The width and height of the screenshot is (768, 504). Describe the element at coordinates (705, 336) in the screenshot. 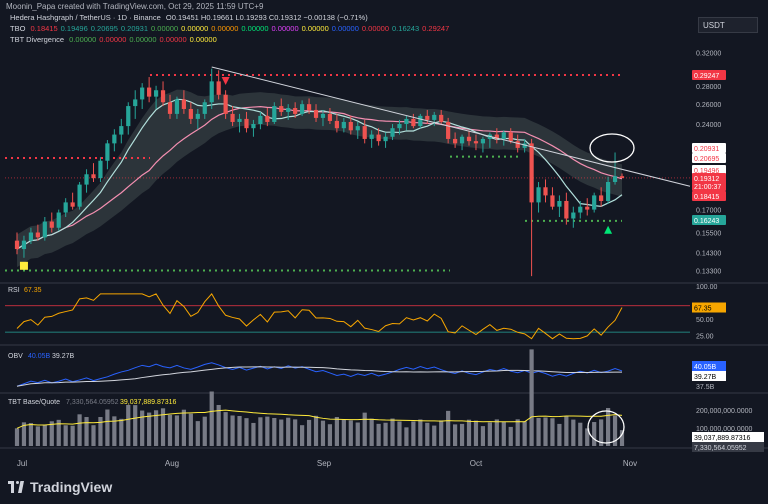

I see `rsi-tick-label: 25.00` at that location.